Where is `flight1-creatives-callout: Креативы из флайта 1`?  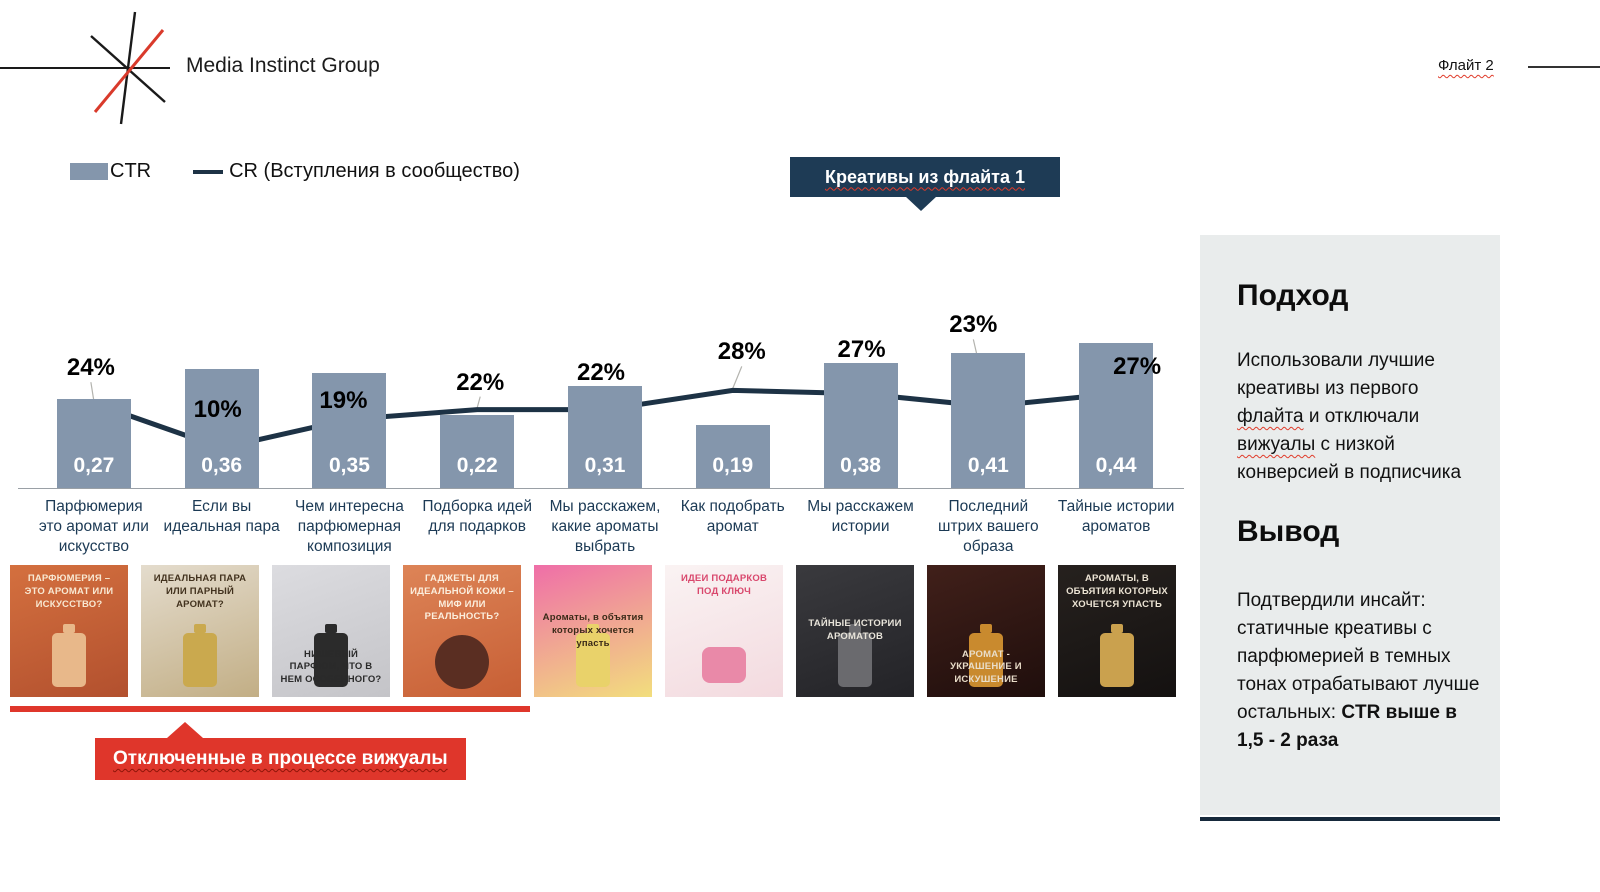 flight1-creatives-callout: Креативы из флайта 1 is located at coordinates (925, 177).